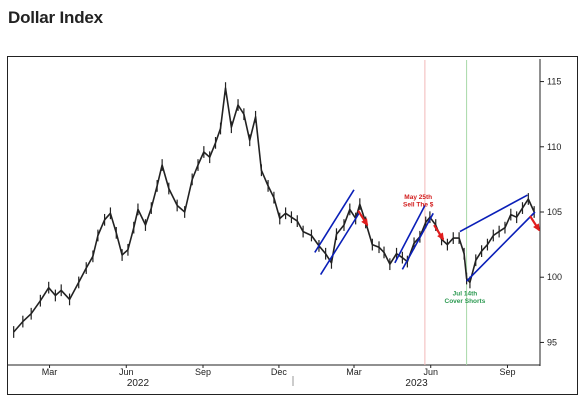 The image size is (582, 400). Describe the element at coordinates (554, 82) in the screenshot. I see `y-tick-label: 115` at that location.